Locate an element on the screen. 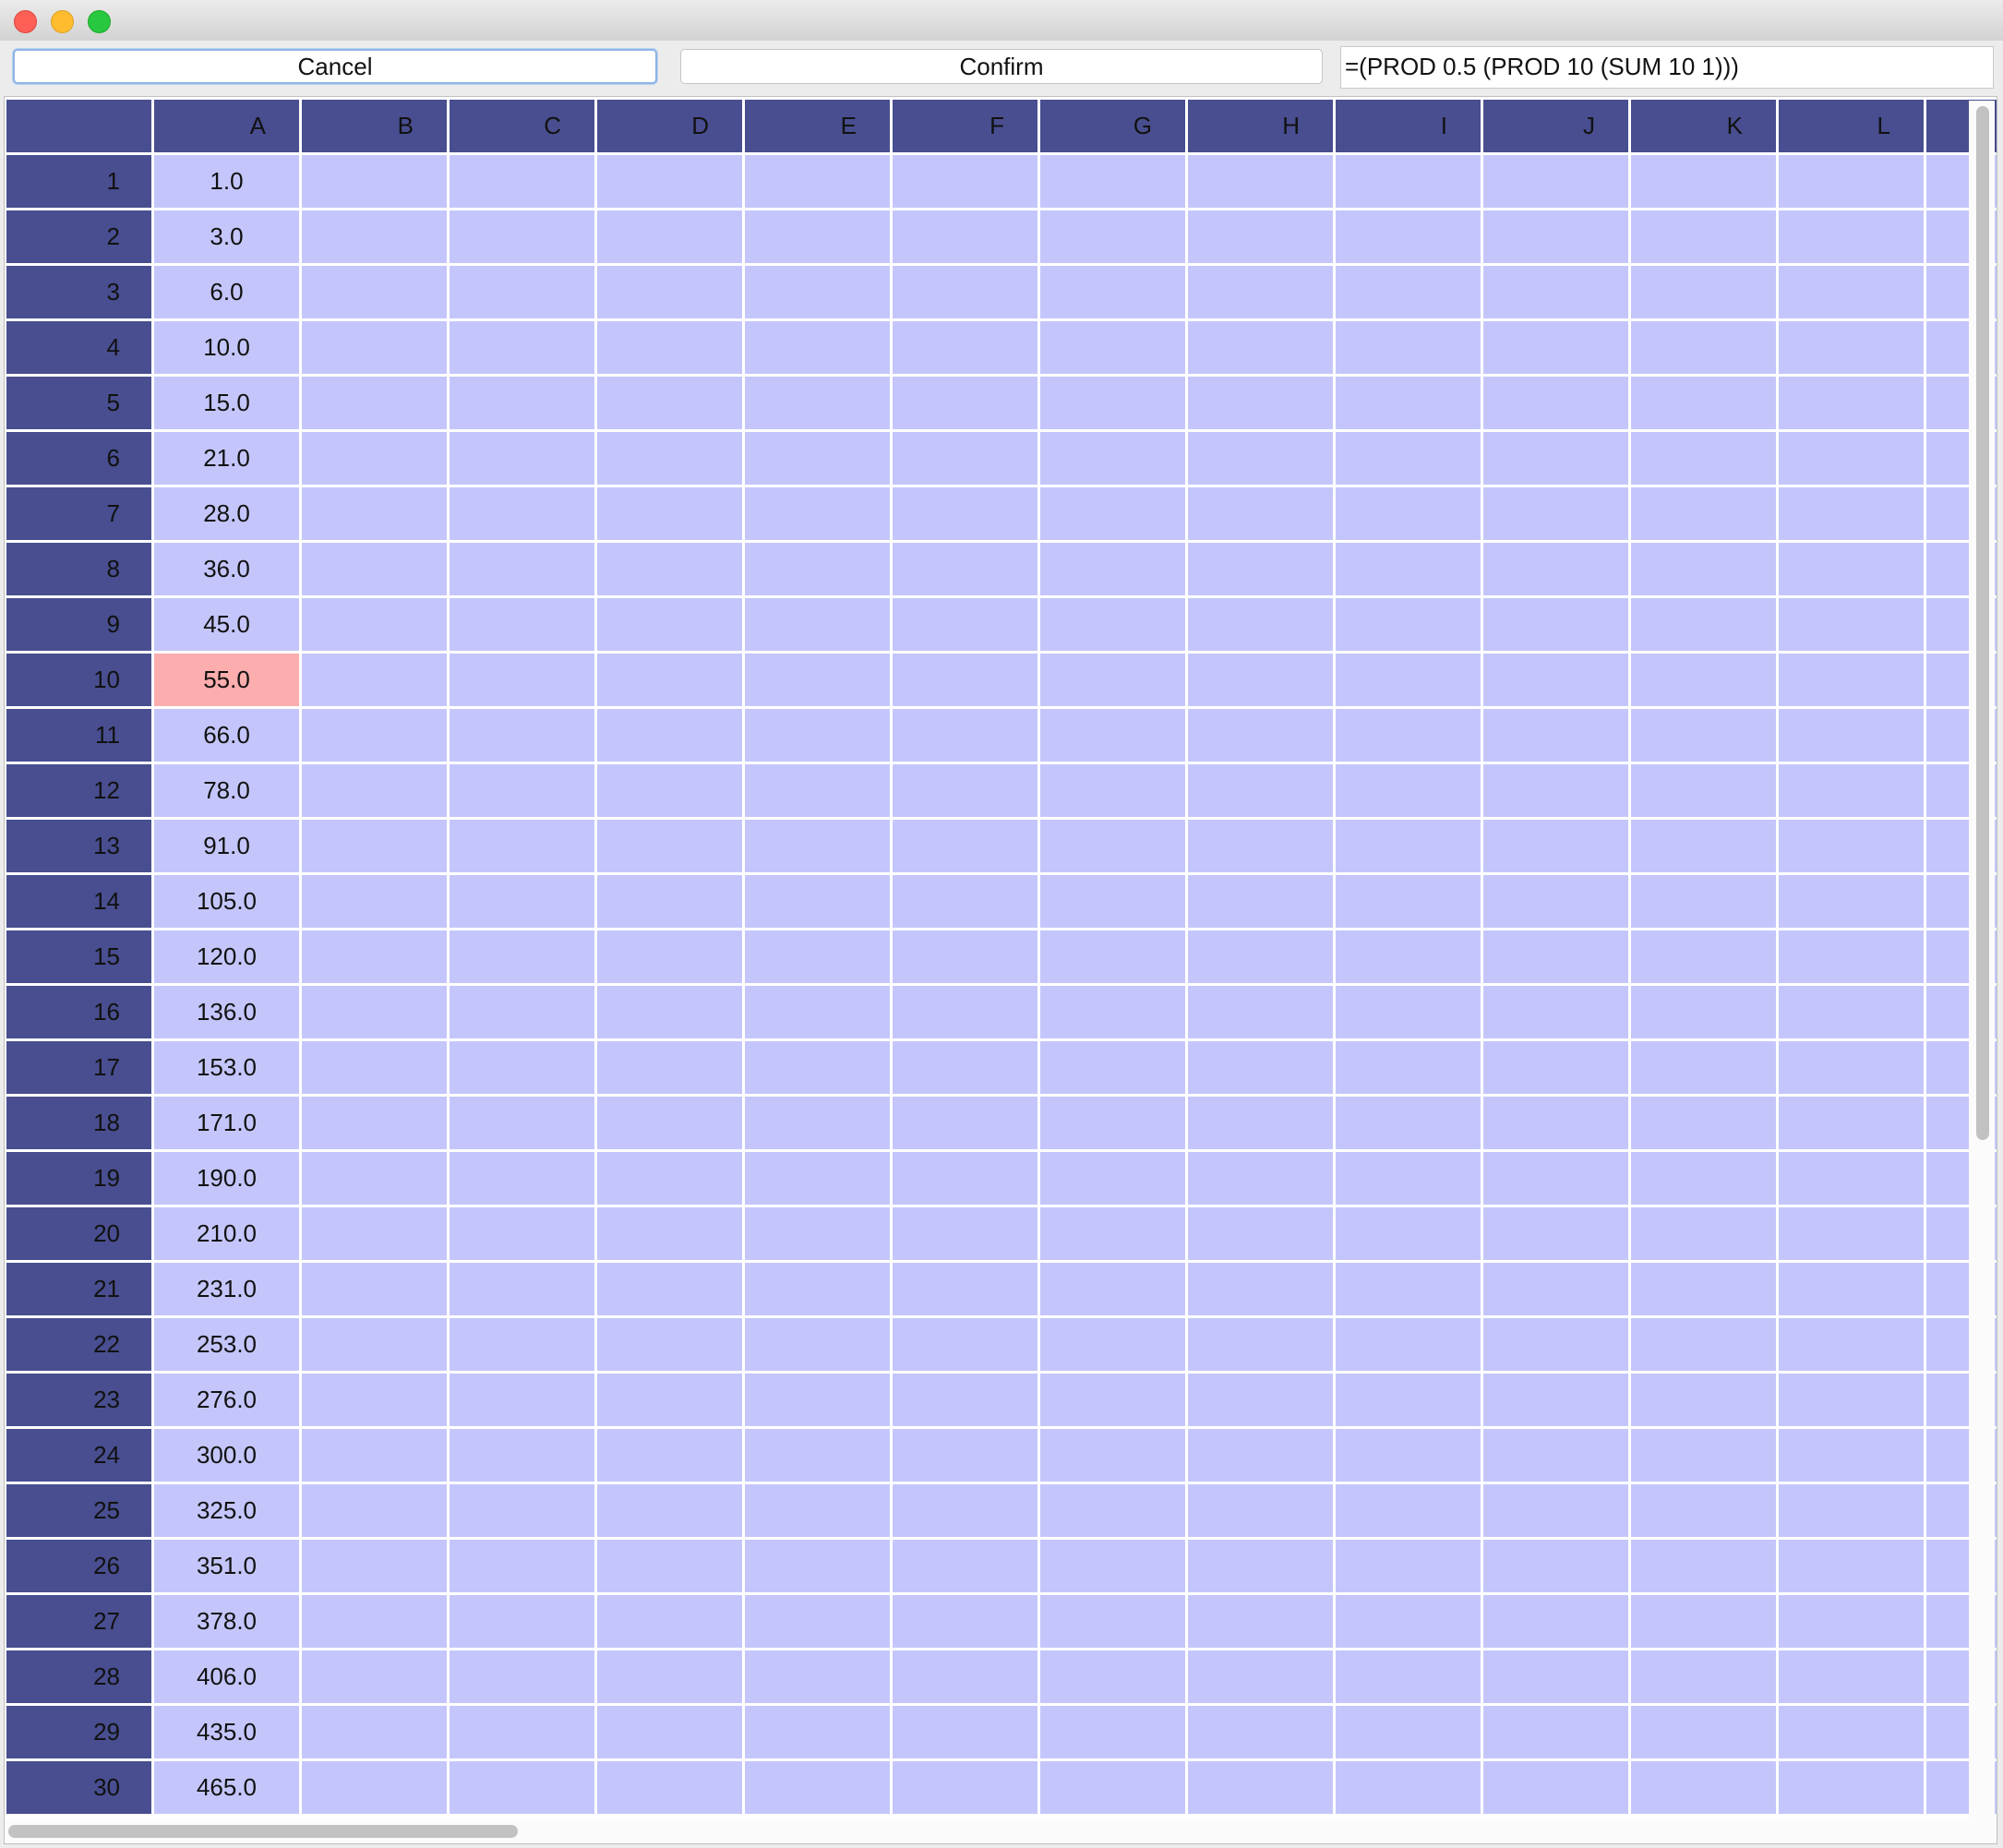  cell-a8: 36.0 is located at coordinates (226, 569).